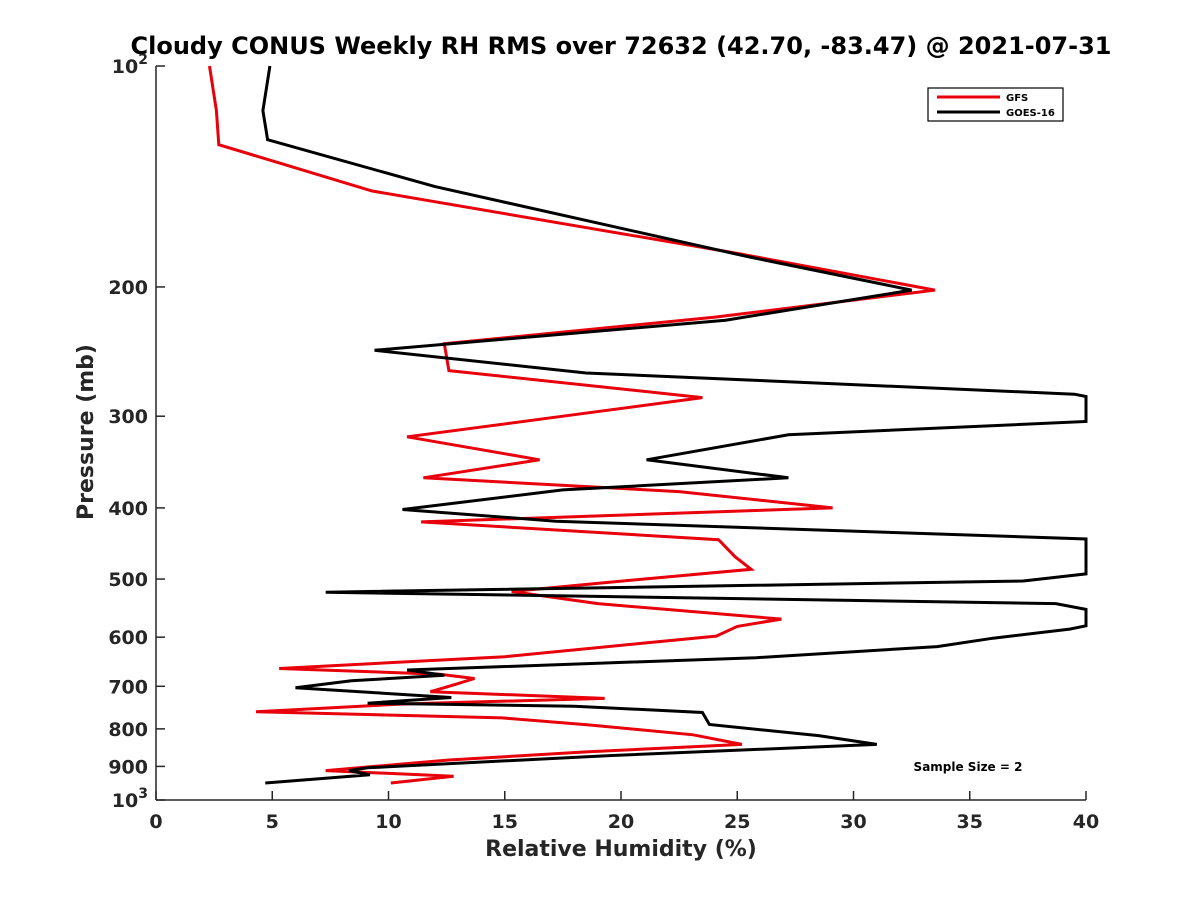 The width and height of the screenshot is (1200, 900). What do you see at coordinates (130, 799) in the screenshot?
I see `y-tick-label: 10³` at bounding box center [130, 799].